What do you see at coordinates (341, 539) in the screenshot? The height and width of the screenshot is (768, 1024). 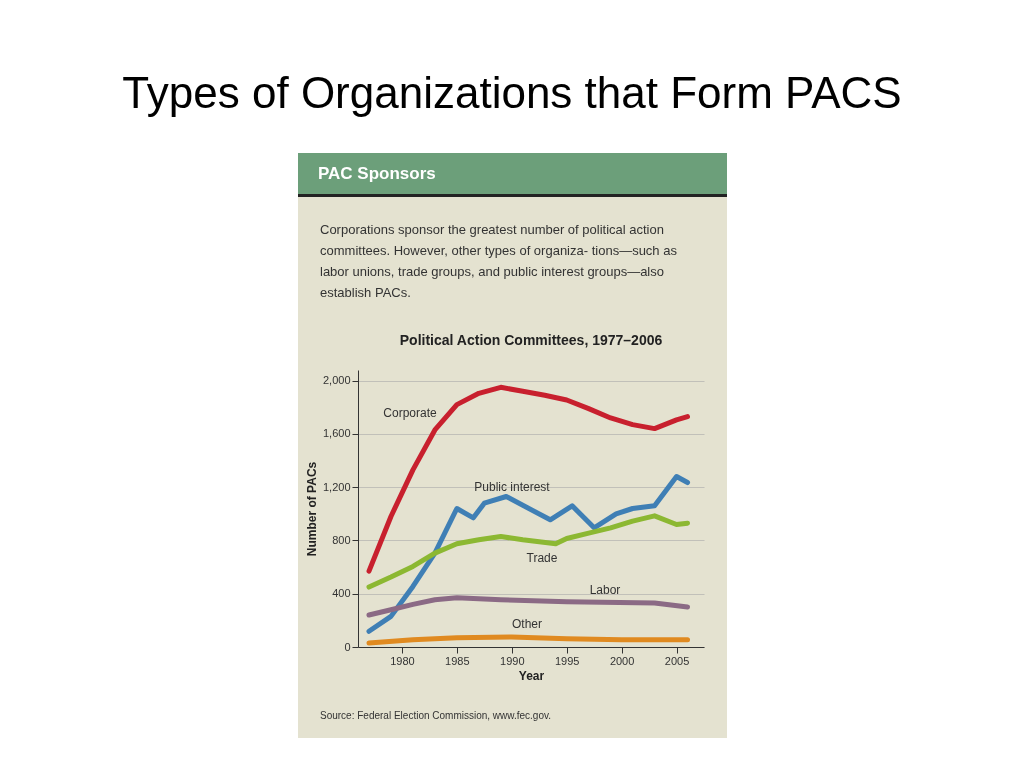 I see `y-tick-label: 800` at bounding box center [341, 539].